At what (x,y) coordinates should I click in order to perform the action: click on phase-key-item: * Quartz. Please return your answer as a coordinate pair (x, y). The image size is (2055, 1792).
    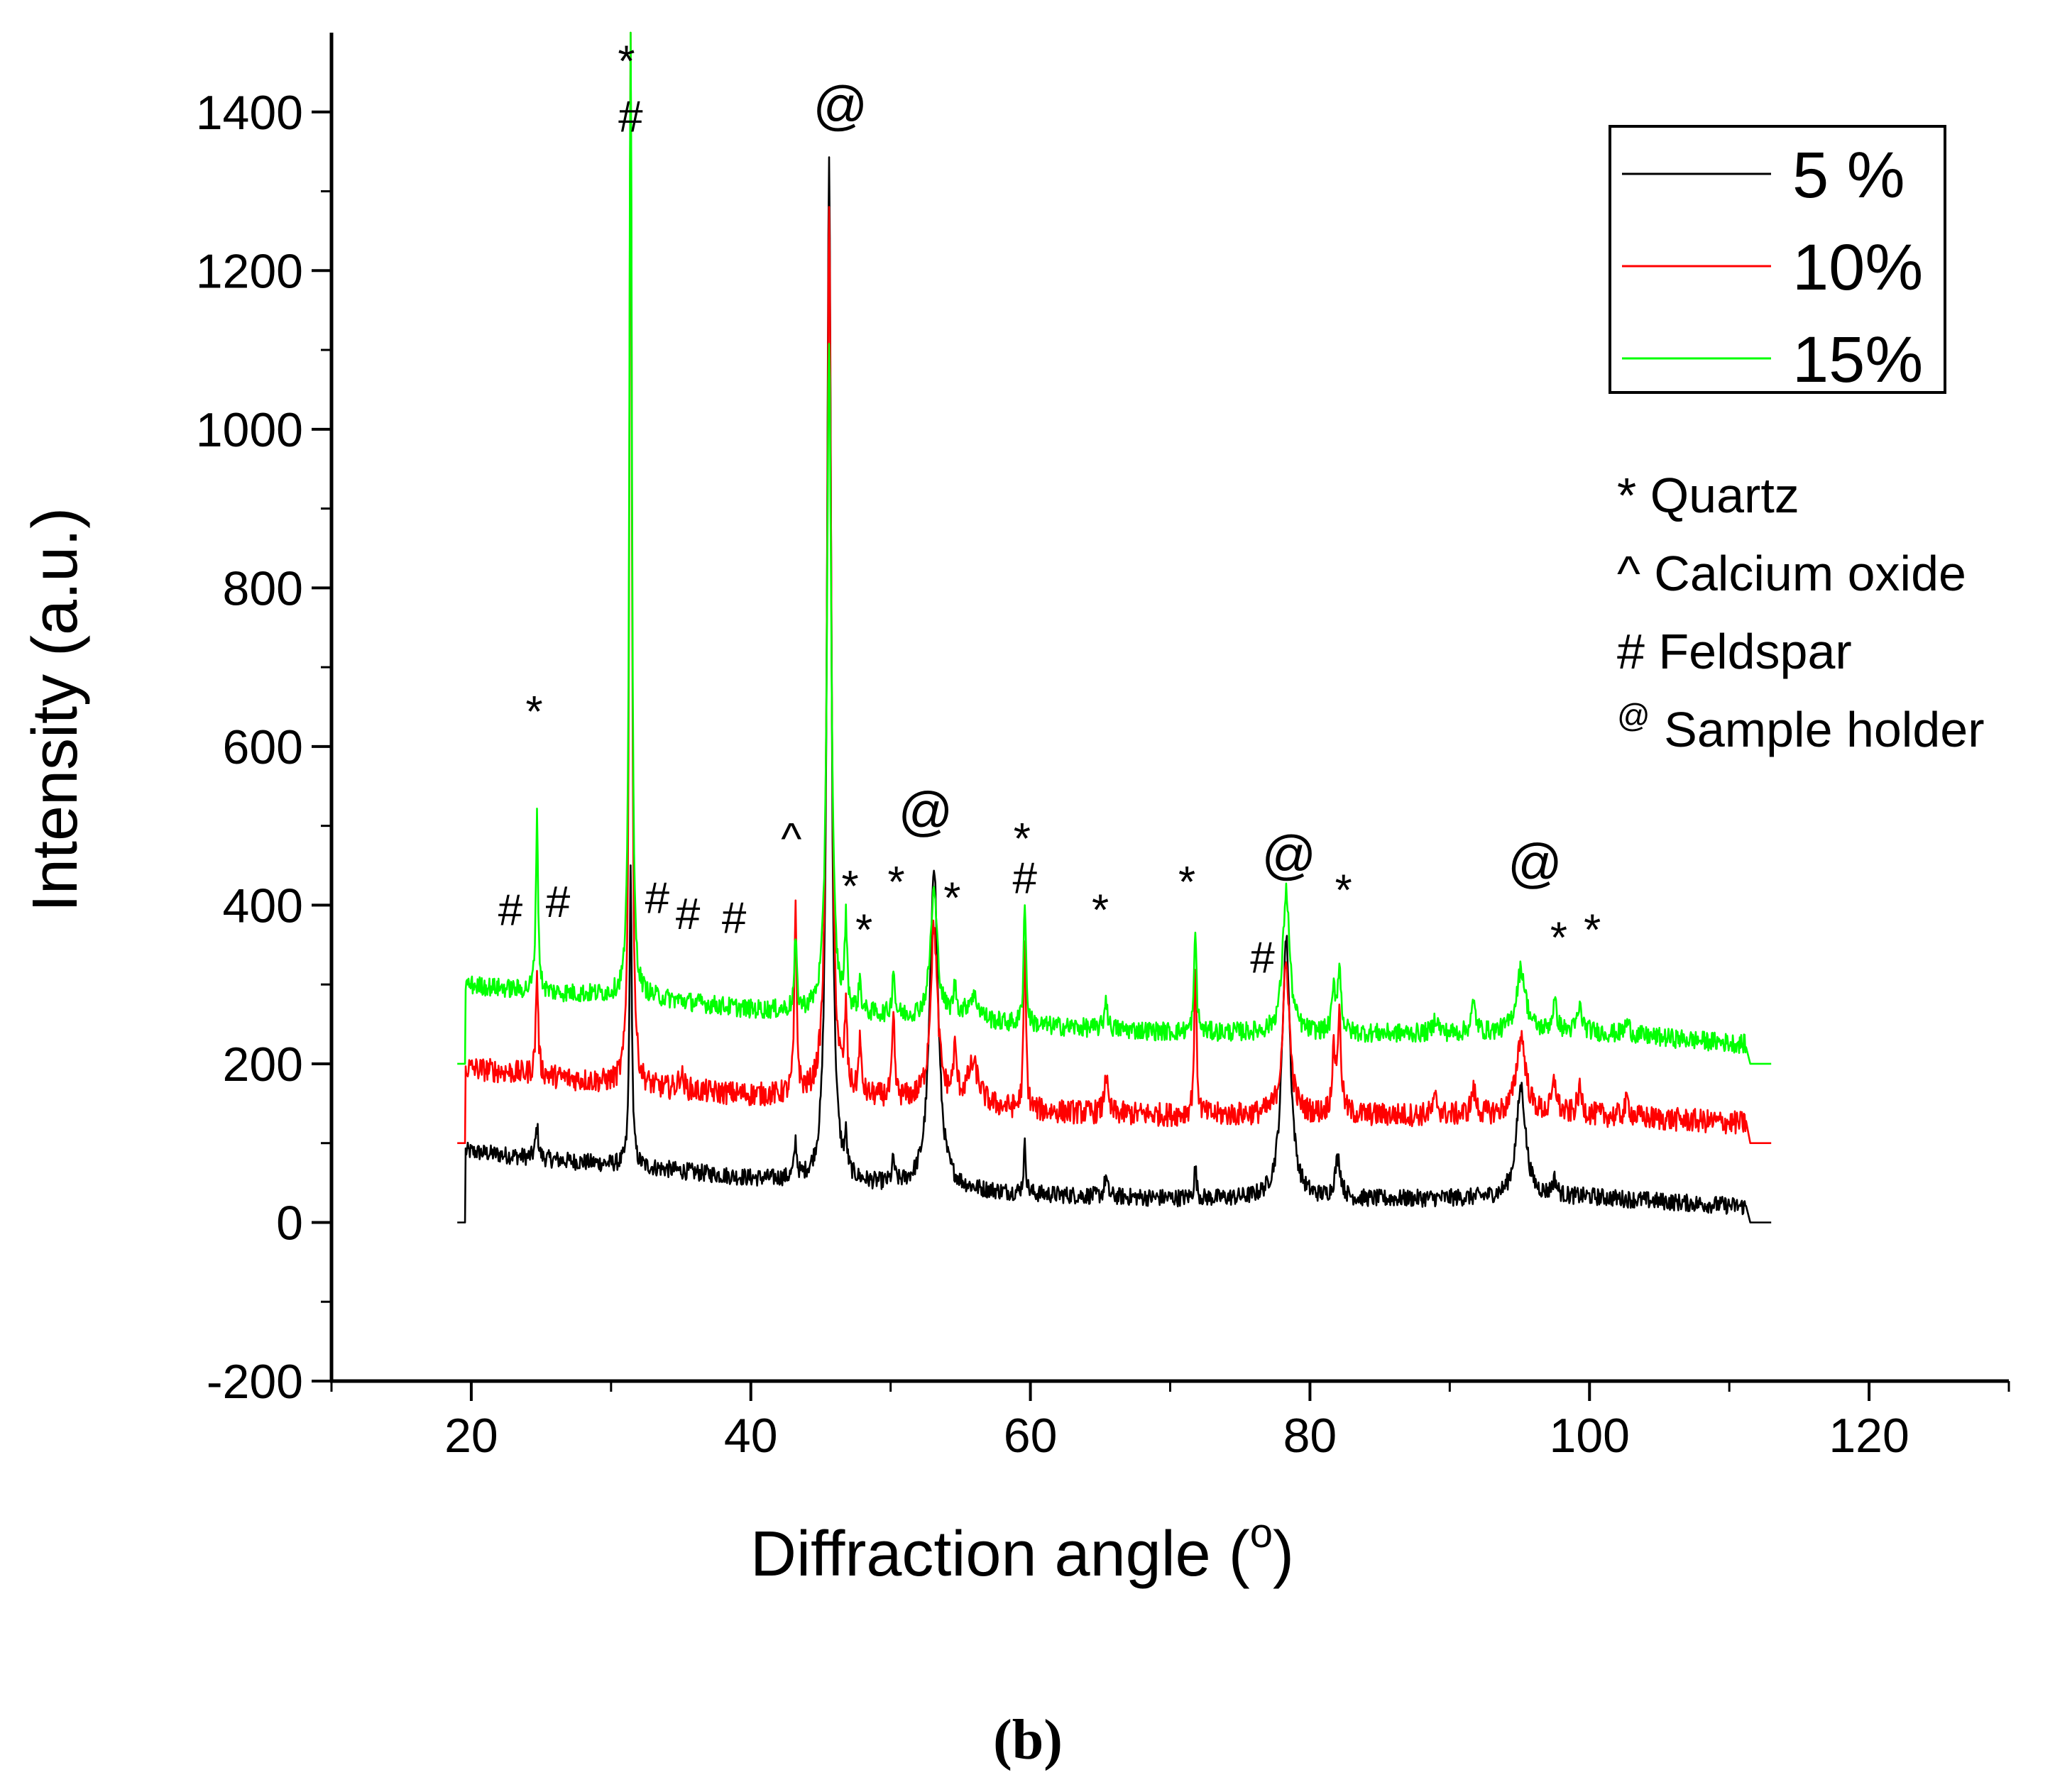
    Looking at the image, I should click on (1708, 495).